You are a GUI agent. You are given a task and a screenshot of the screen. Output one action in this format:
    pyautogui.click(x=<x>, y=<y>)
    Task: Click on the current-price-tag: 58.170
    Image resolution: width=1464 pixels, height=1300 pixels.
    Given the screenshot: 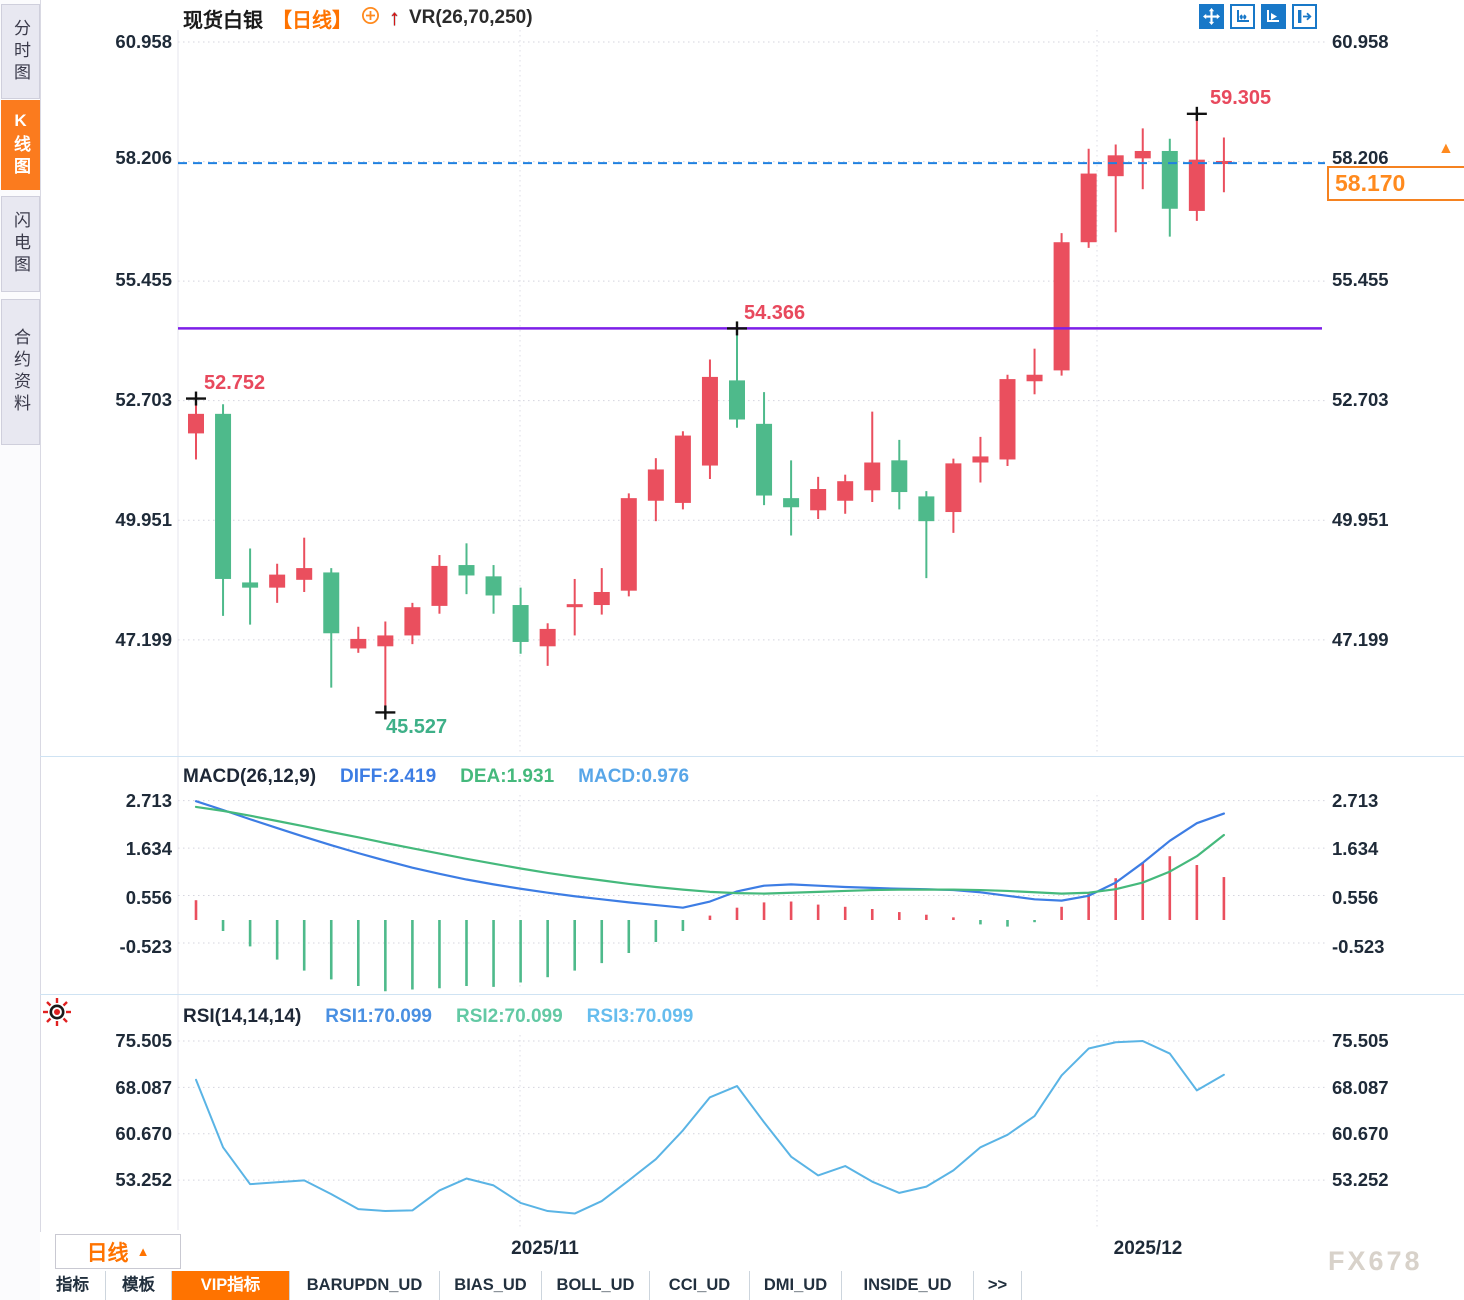 What is the action you would take?
    pyautogui.click(x=1395, y=183)
    